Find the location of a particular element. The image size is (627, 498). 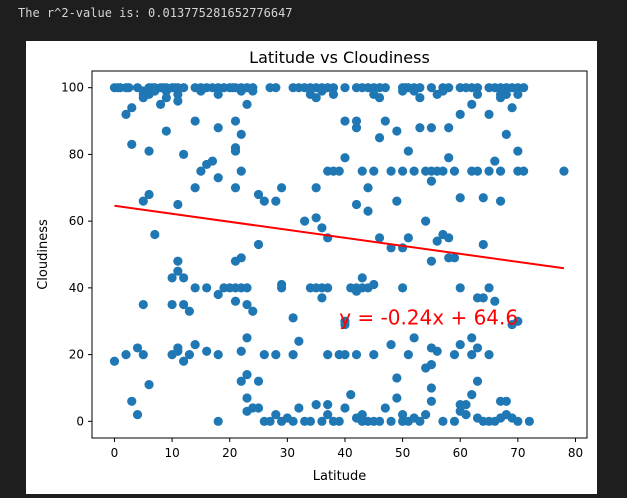

y-axis: 0 20 40 60 80 100 is located at coordinates (76, 254).